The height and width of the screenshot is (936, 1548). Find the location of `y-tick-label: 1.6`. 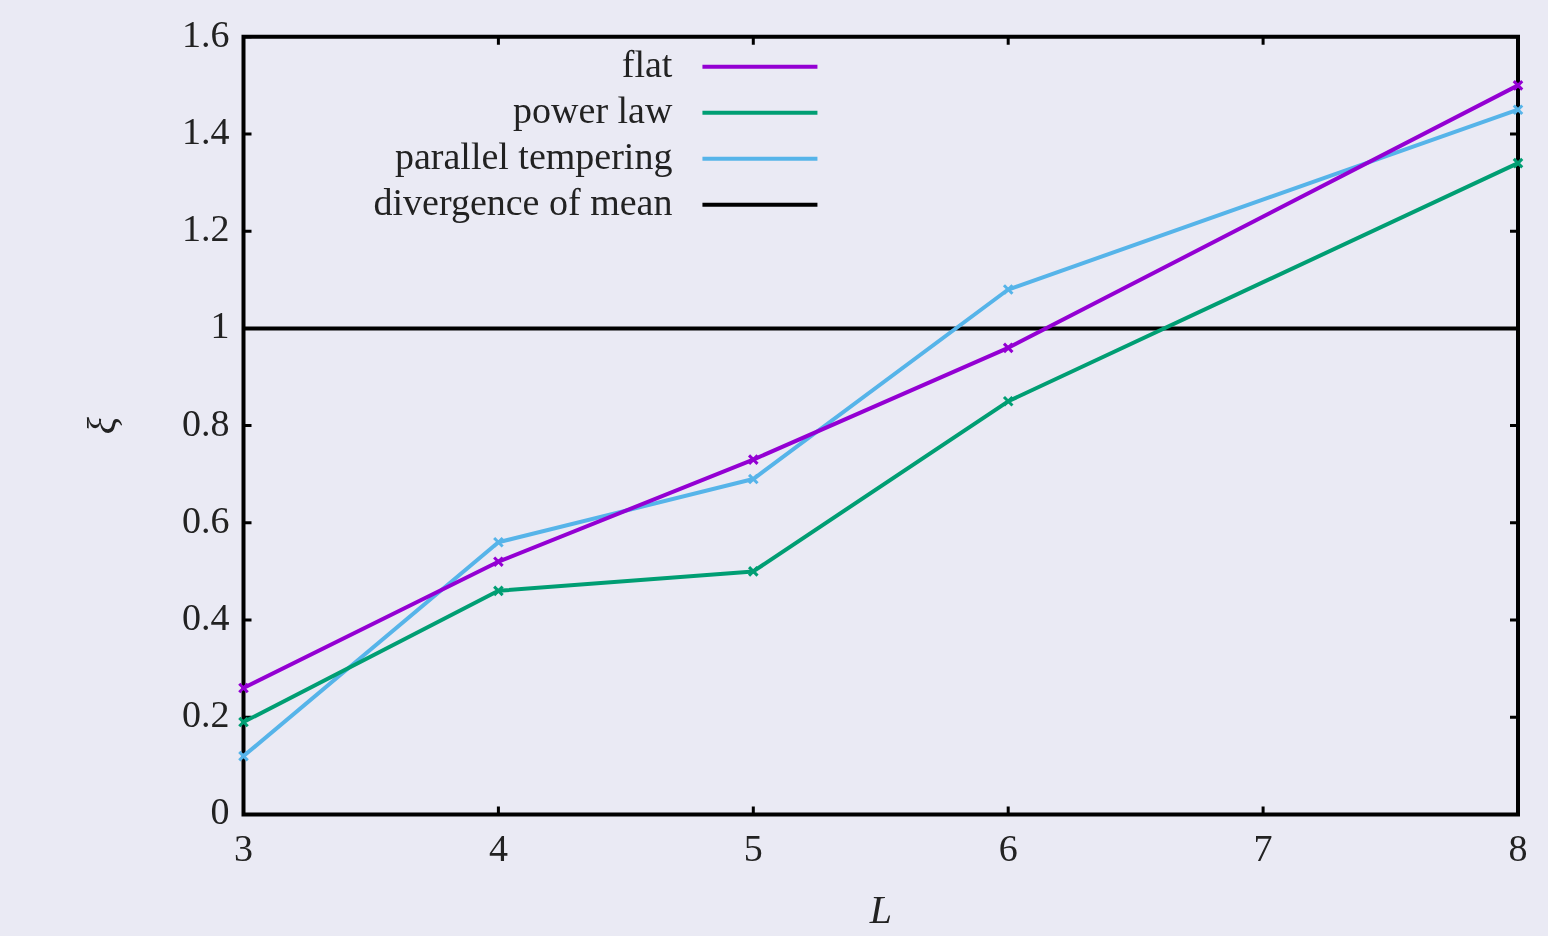

y-tick-label: 1.6 is located at coordinates (206, 33).